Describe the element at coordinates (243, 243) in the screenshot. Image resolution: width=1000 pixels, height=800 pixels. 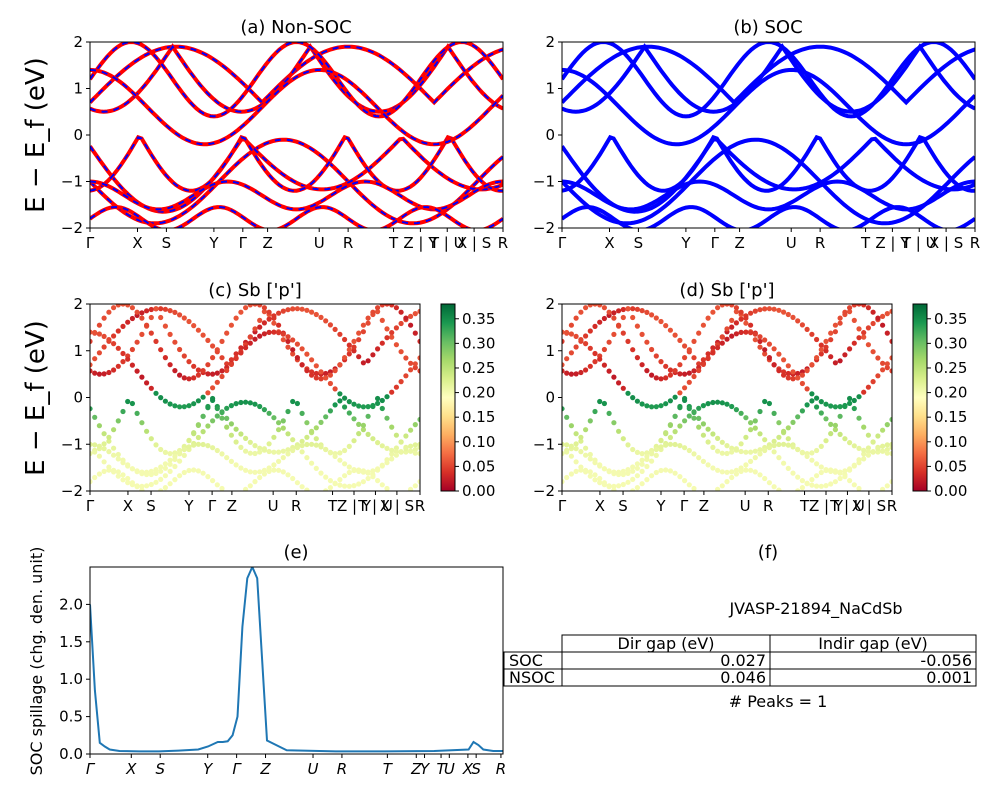
I see `xtick-label: Γ` at that location.